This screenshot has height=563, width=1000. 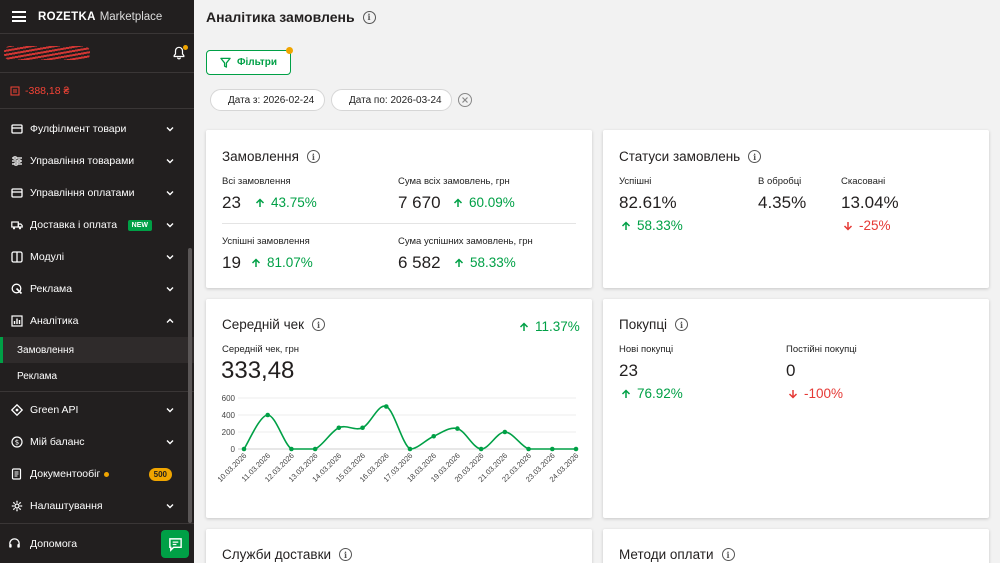 What do you see at coordinates (652, 225) in the screenshot?
I see `change-up: 58.33%` at bounding box center [652, 225].